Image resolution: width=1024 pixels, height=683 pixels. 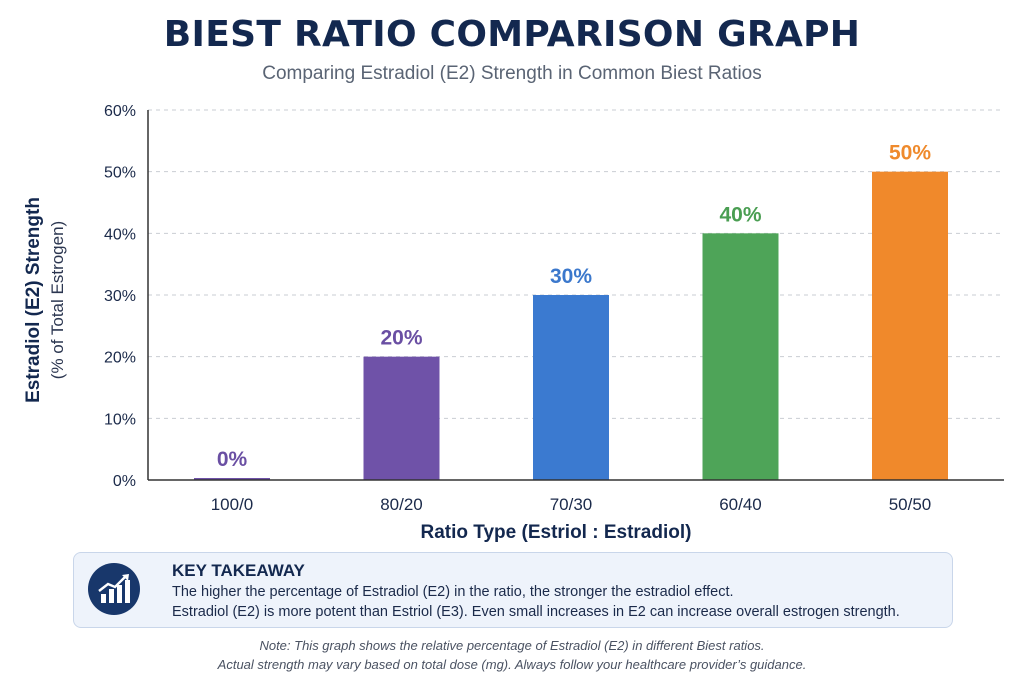 I want to click on x-tick-label: 70/30, so click(x=571, y=504).